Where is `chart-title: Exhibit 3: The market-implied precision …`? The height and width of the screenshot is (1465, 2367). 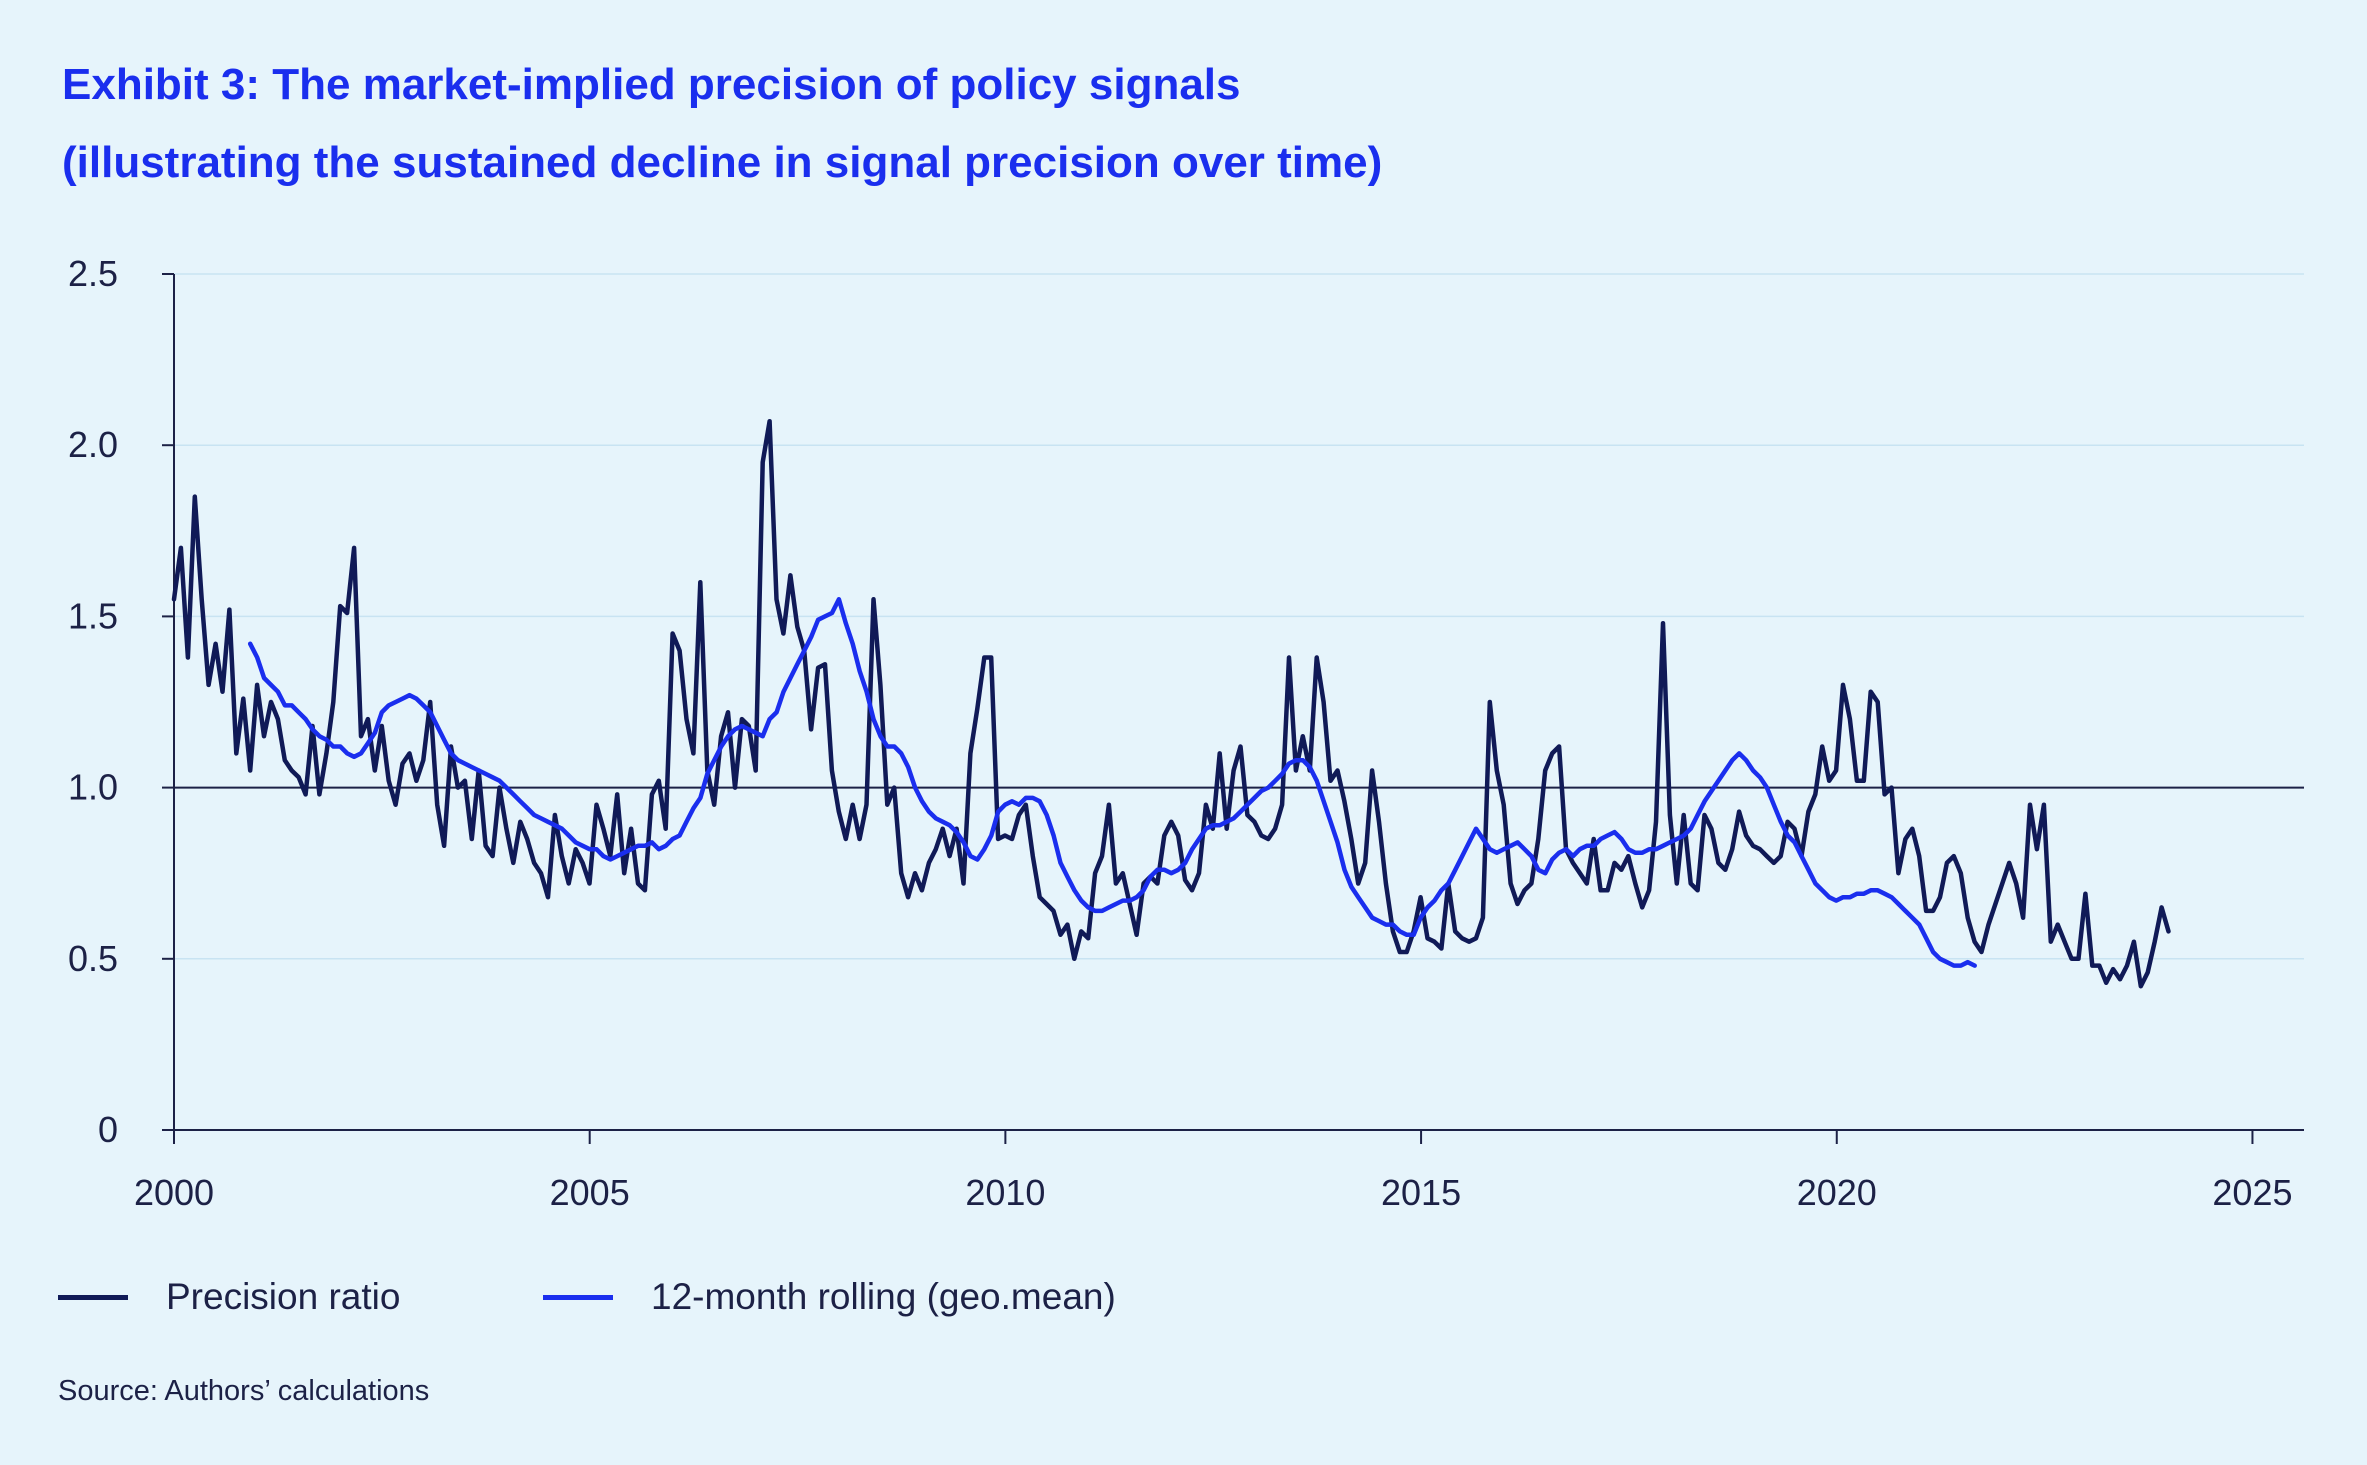
chart-title: Exhibit 3: The market-implied precision … is located at coordinates (651, 84).